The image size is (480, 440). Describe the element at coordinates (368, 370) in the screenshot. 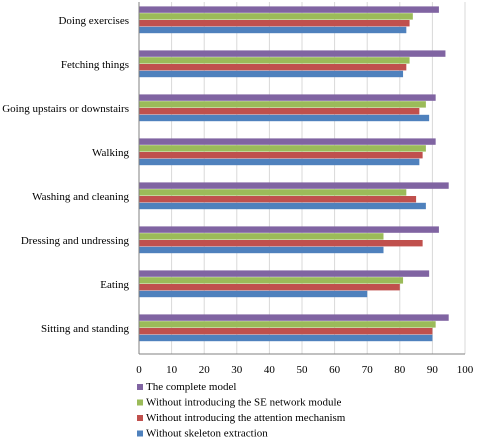

I see `x-tick-label: 70` at that location.